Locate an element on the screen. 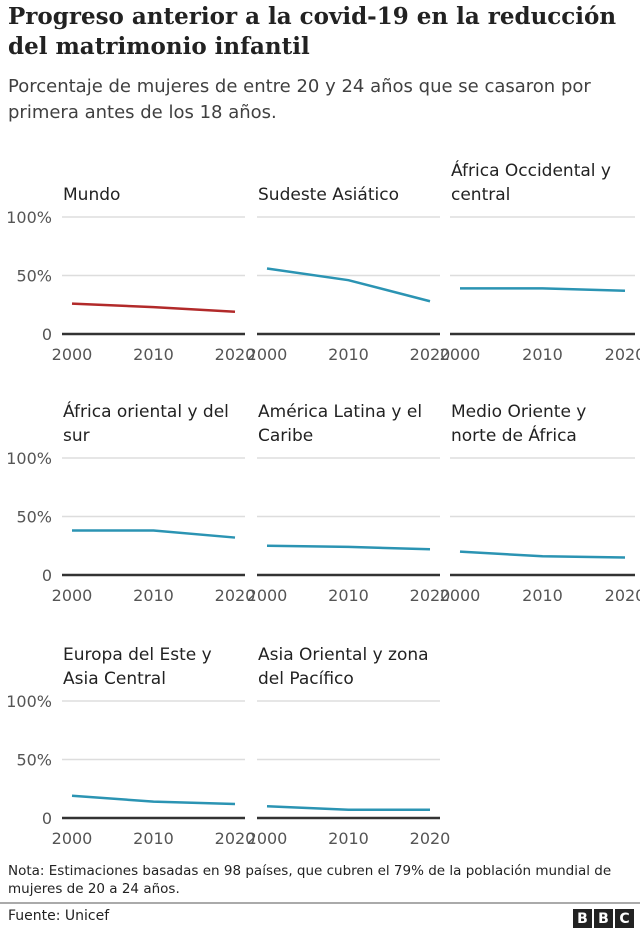 This screenshot has height=930, width=640. panel-title: Asia Oriental y zona del Pacífico is located at coordinates (343, 667).